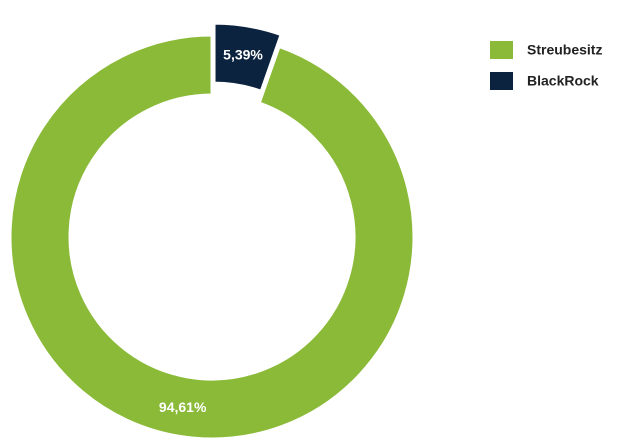 This screenshot has width=626, height=441. What do you see at coordinates (564, 50) in the screenshot?
I see `legend-label: Streubesitz` at bounding box center [564, 50].